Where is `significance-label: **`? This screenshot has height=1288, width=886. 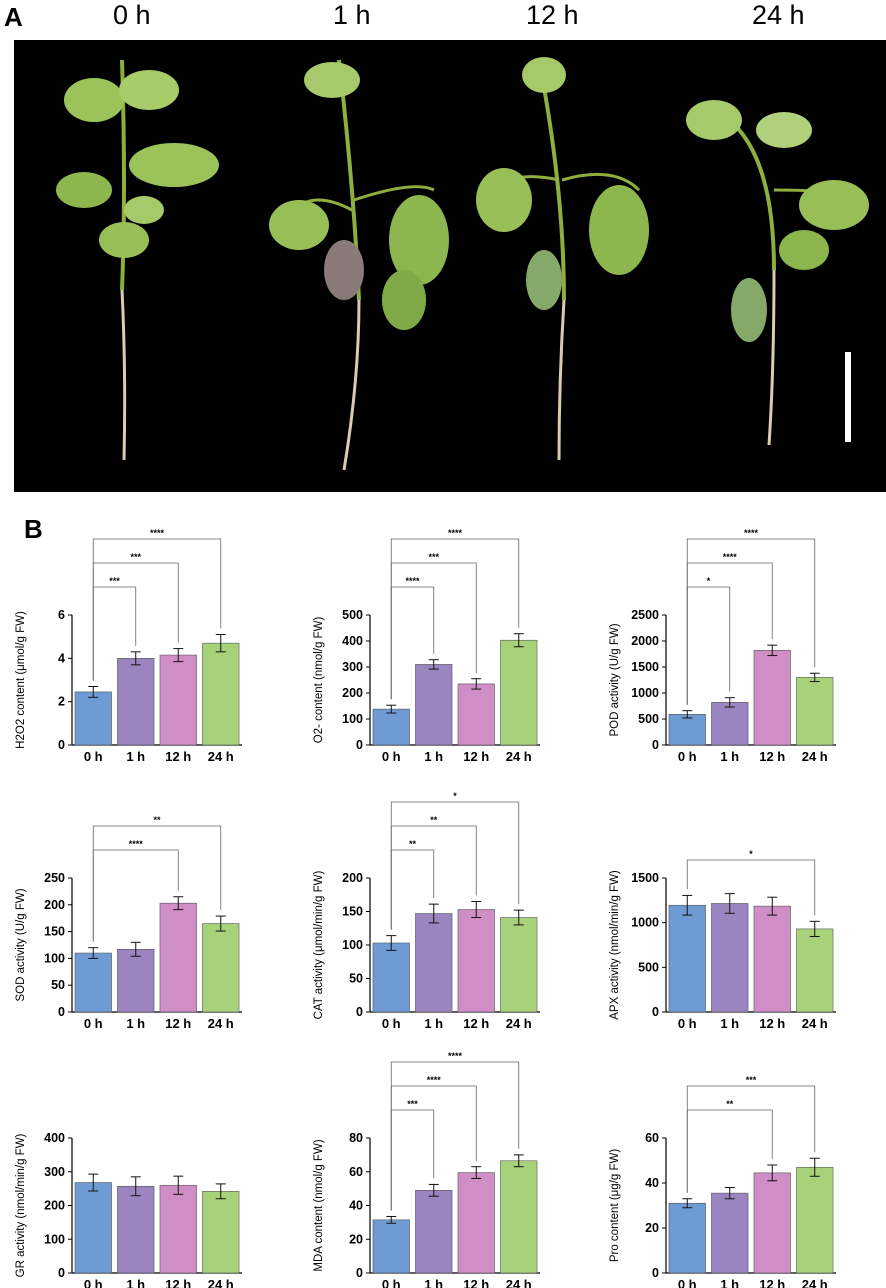
significance-label: ** is located at coordinates (730, 1104).